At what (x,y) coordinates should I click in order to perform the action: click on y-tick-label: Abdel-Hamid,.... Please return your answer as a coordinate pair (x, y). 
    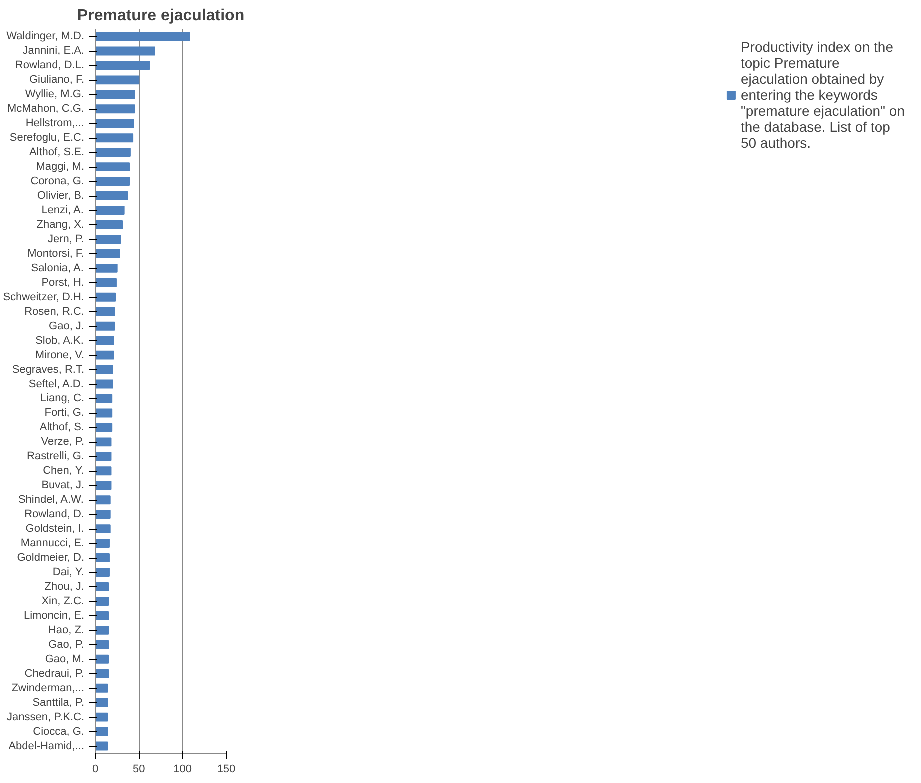
    Looking at the image, I should click on (46, 746).